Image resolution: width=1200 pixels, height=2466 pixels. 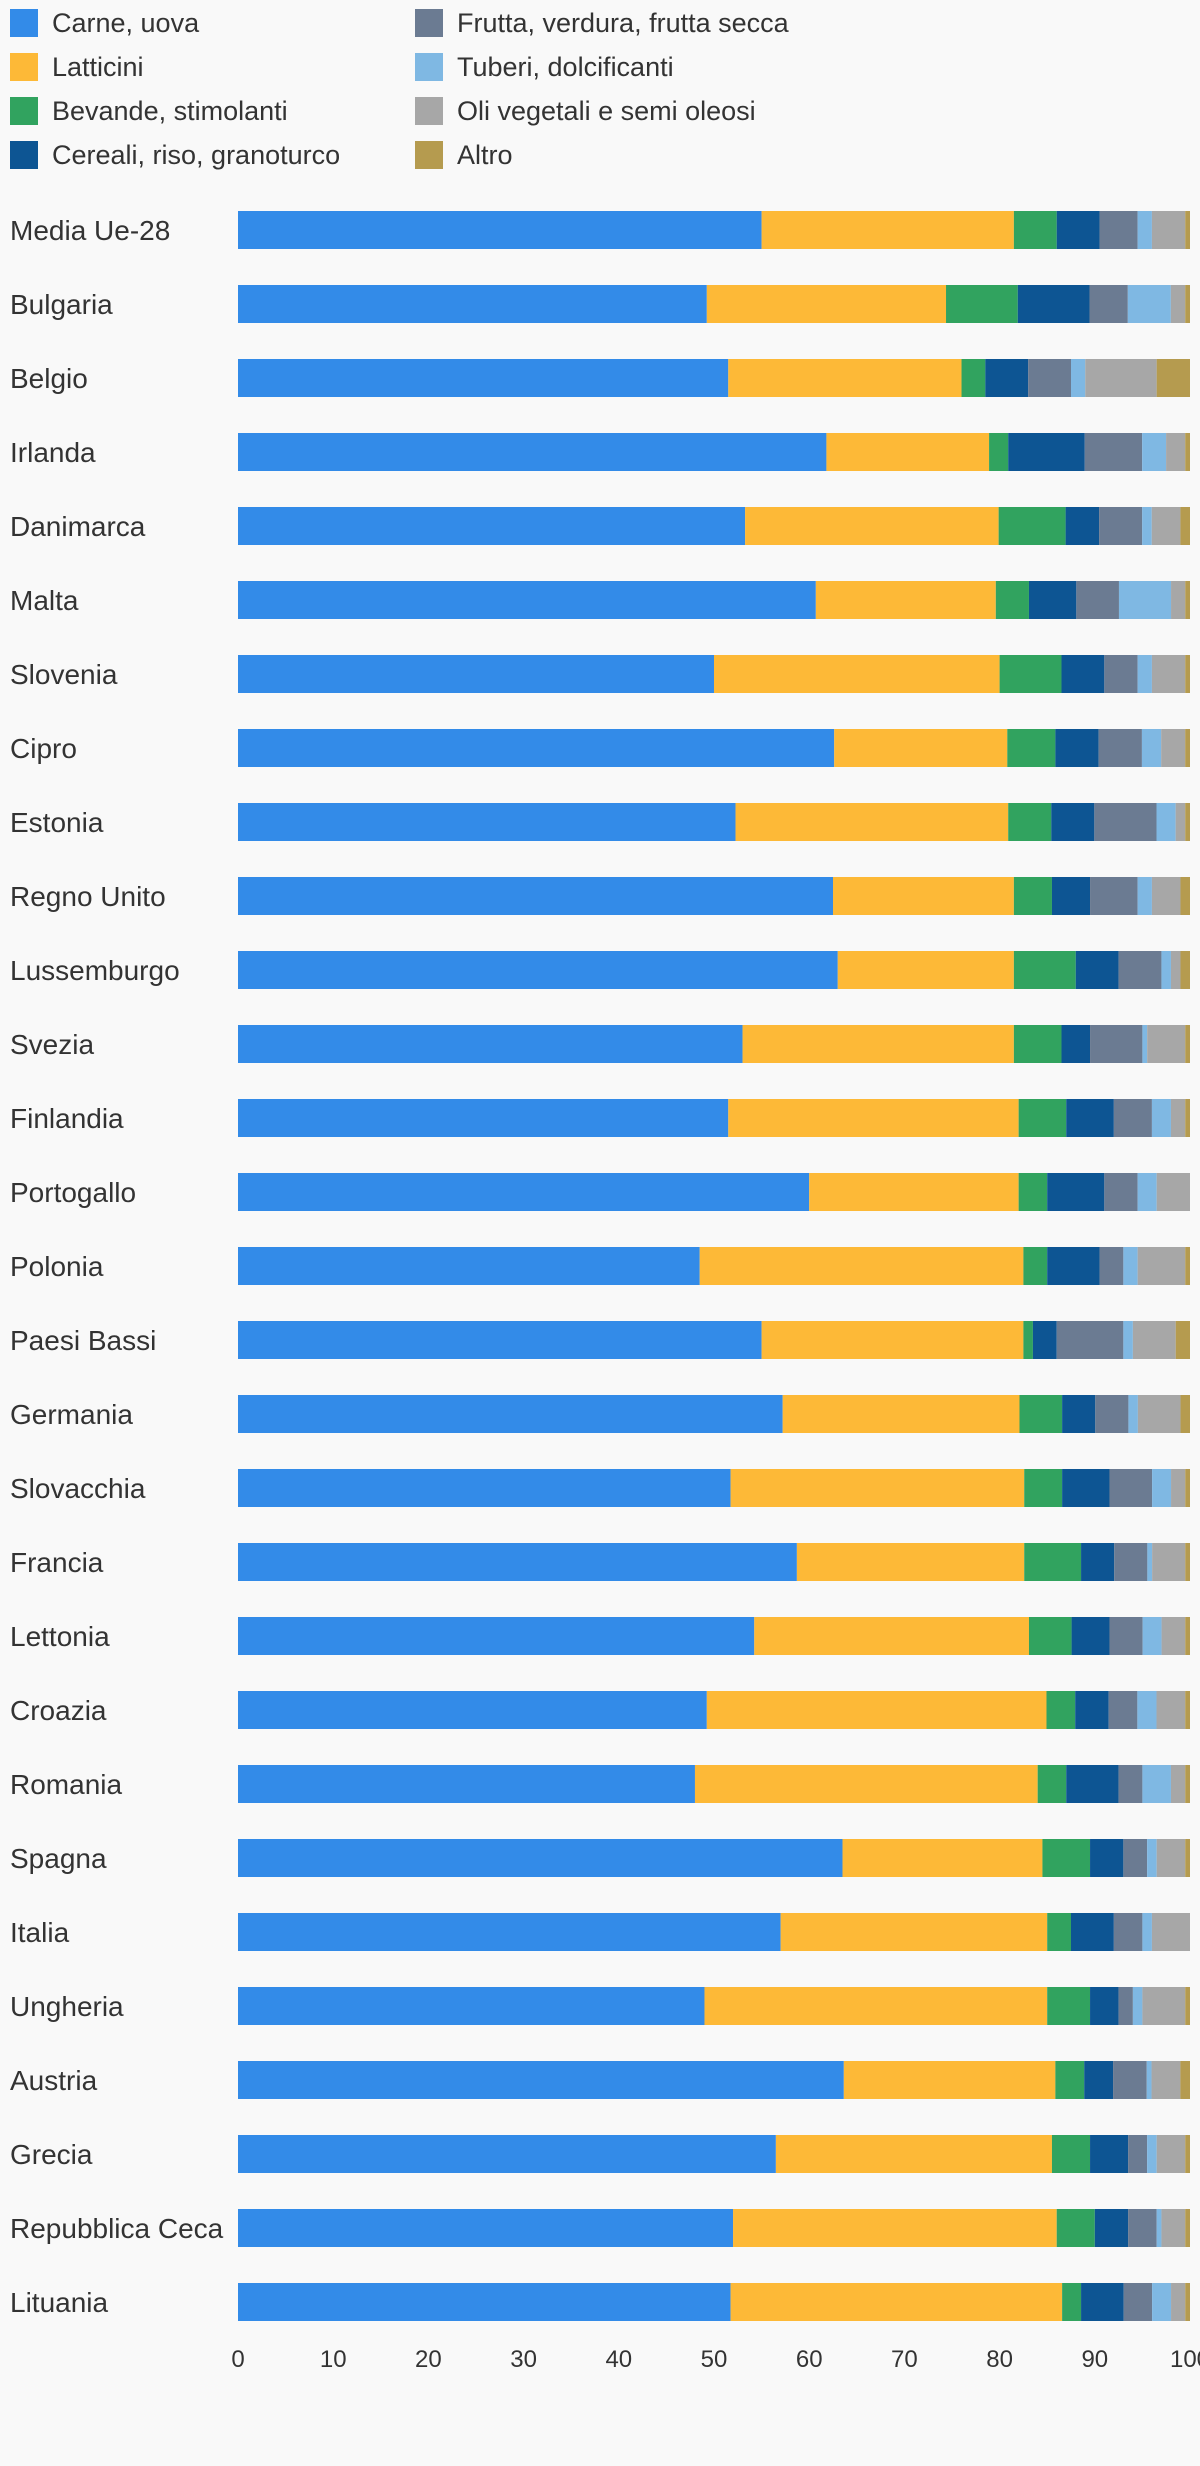 I want to click on legend-item: Bevande, stimolanti, so click(x=149, y=111).